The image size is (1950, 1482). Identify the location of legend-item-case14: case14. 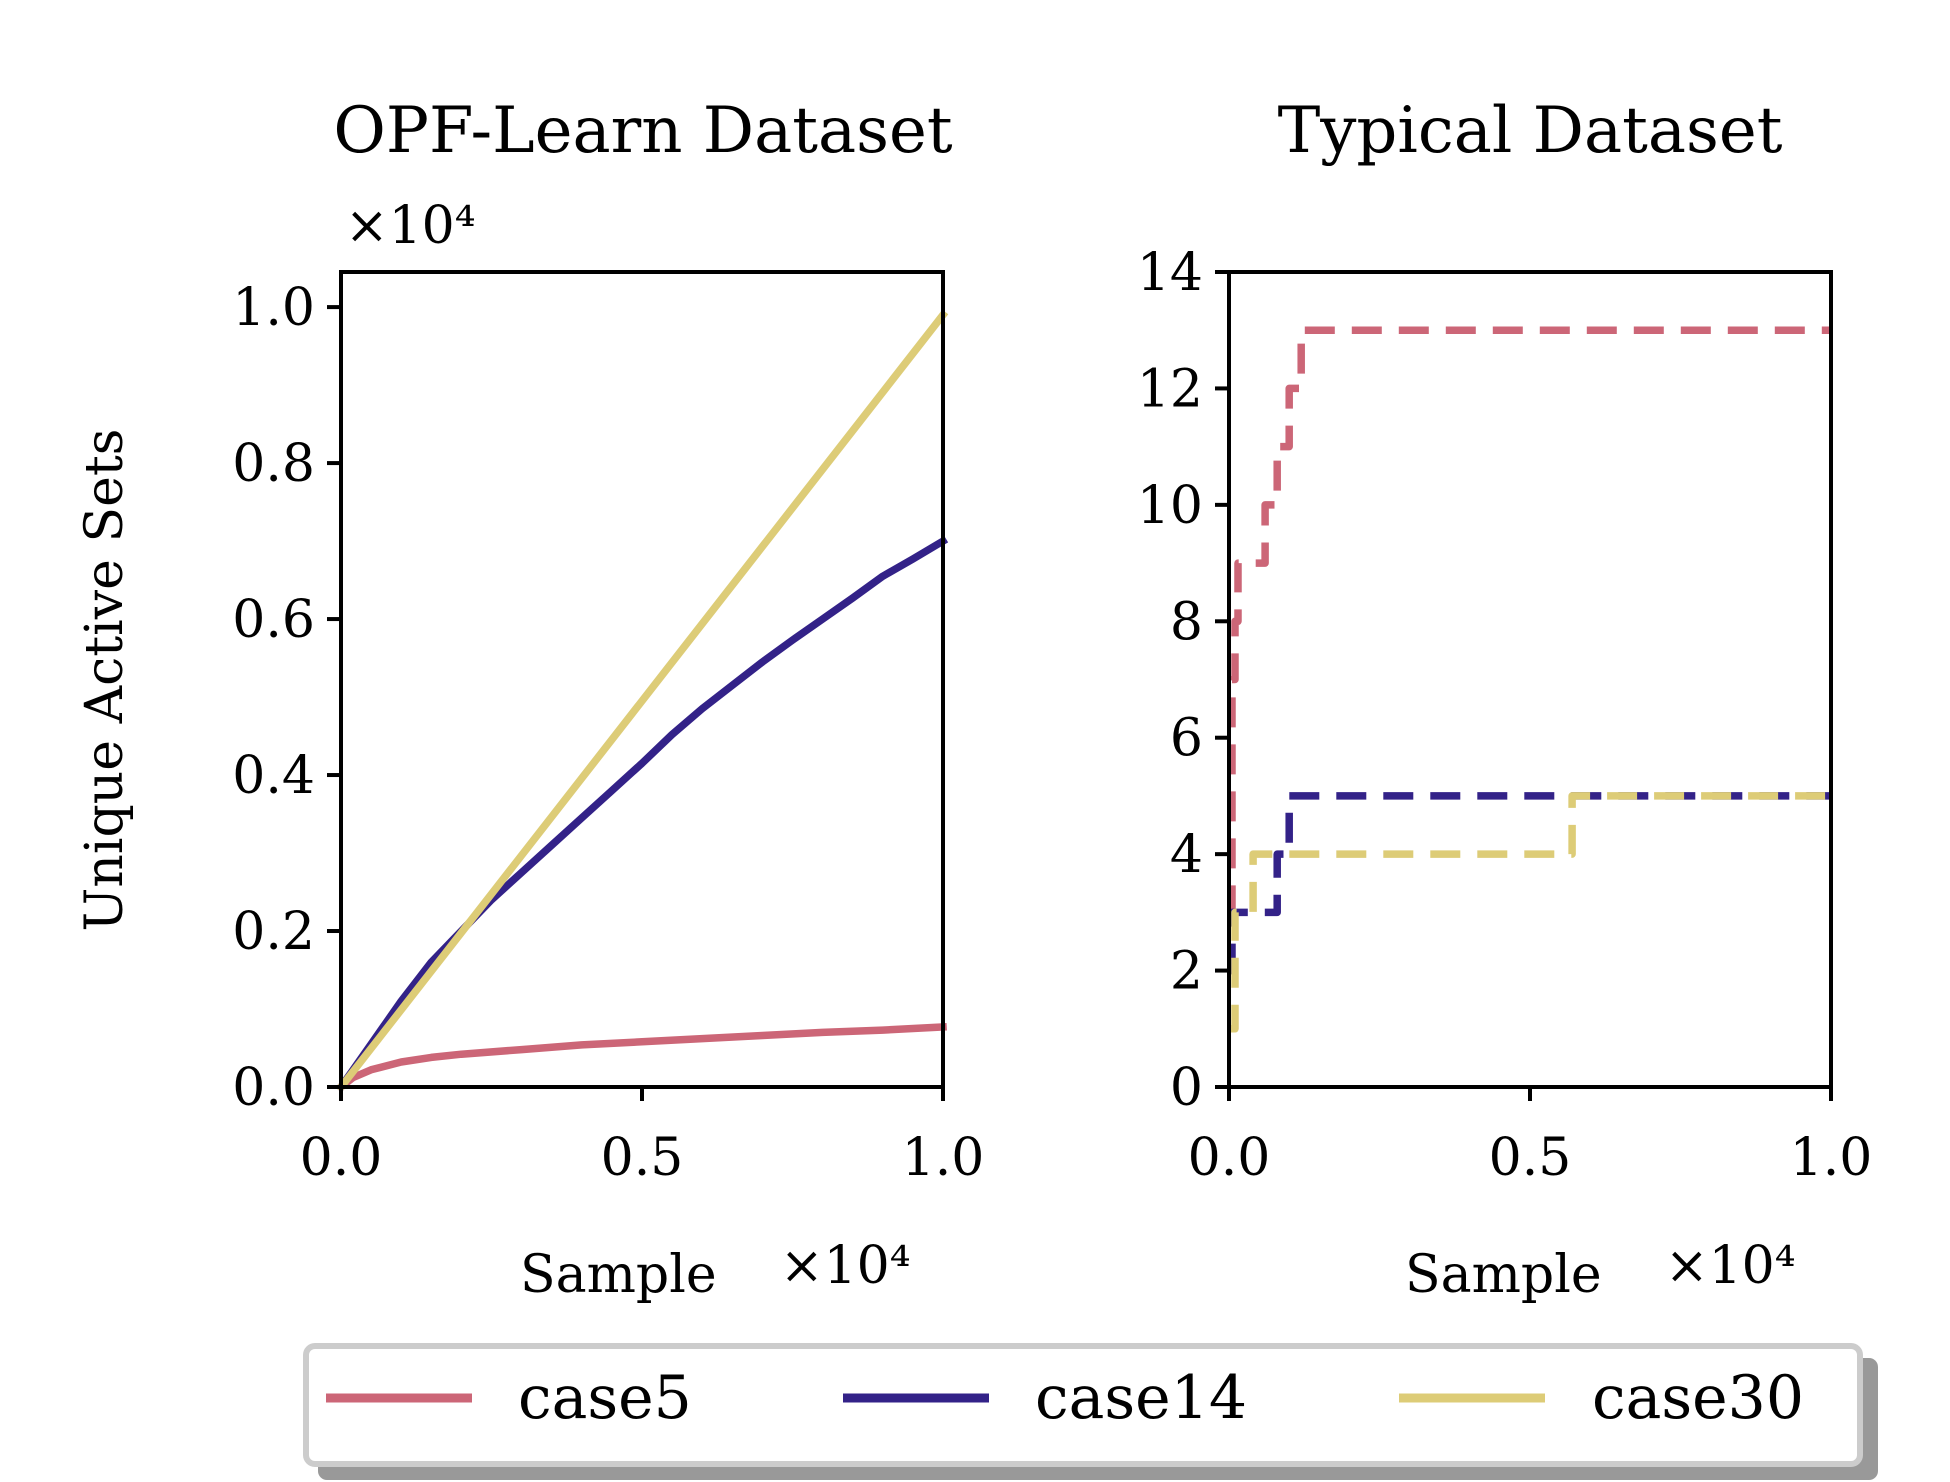
(1045, 1398).